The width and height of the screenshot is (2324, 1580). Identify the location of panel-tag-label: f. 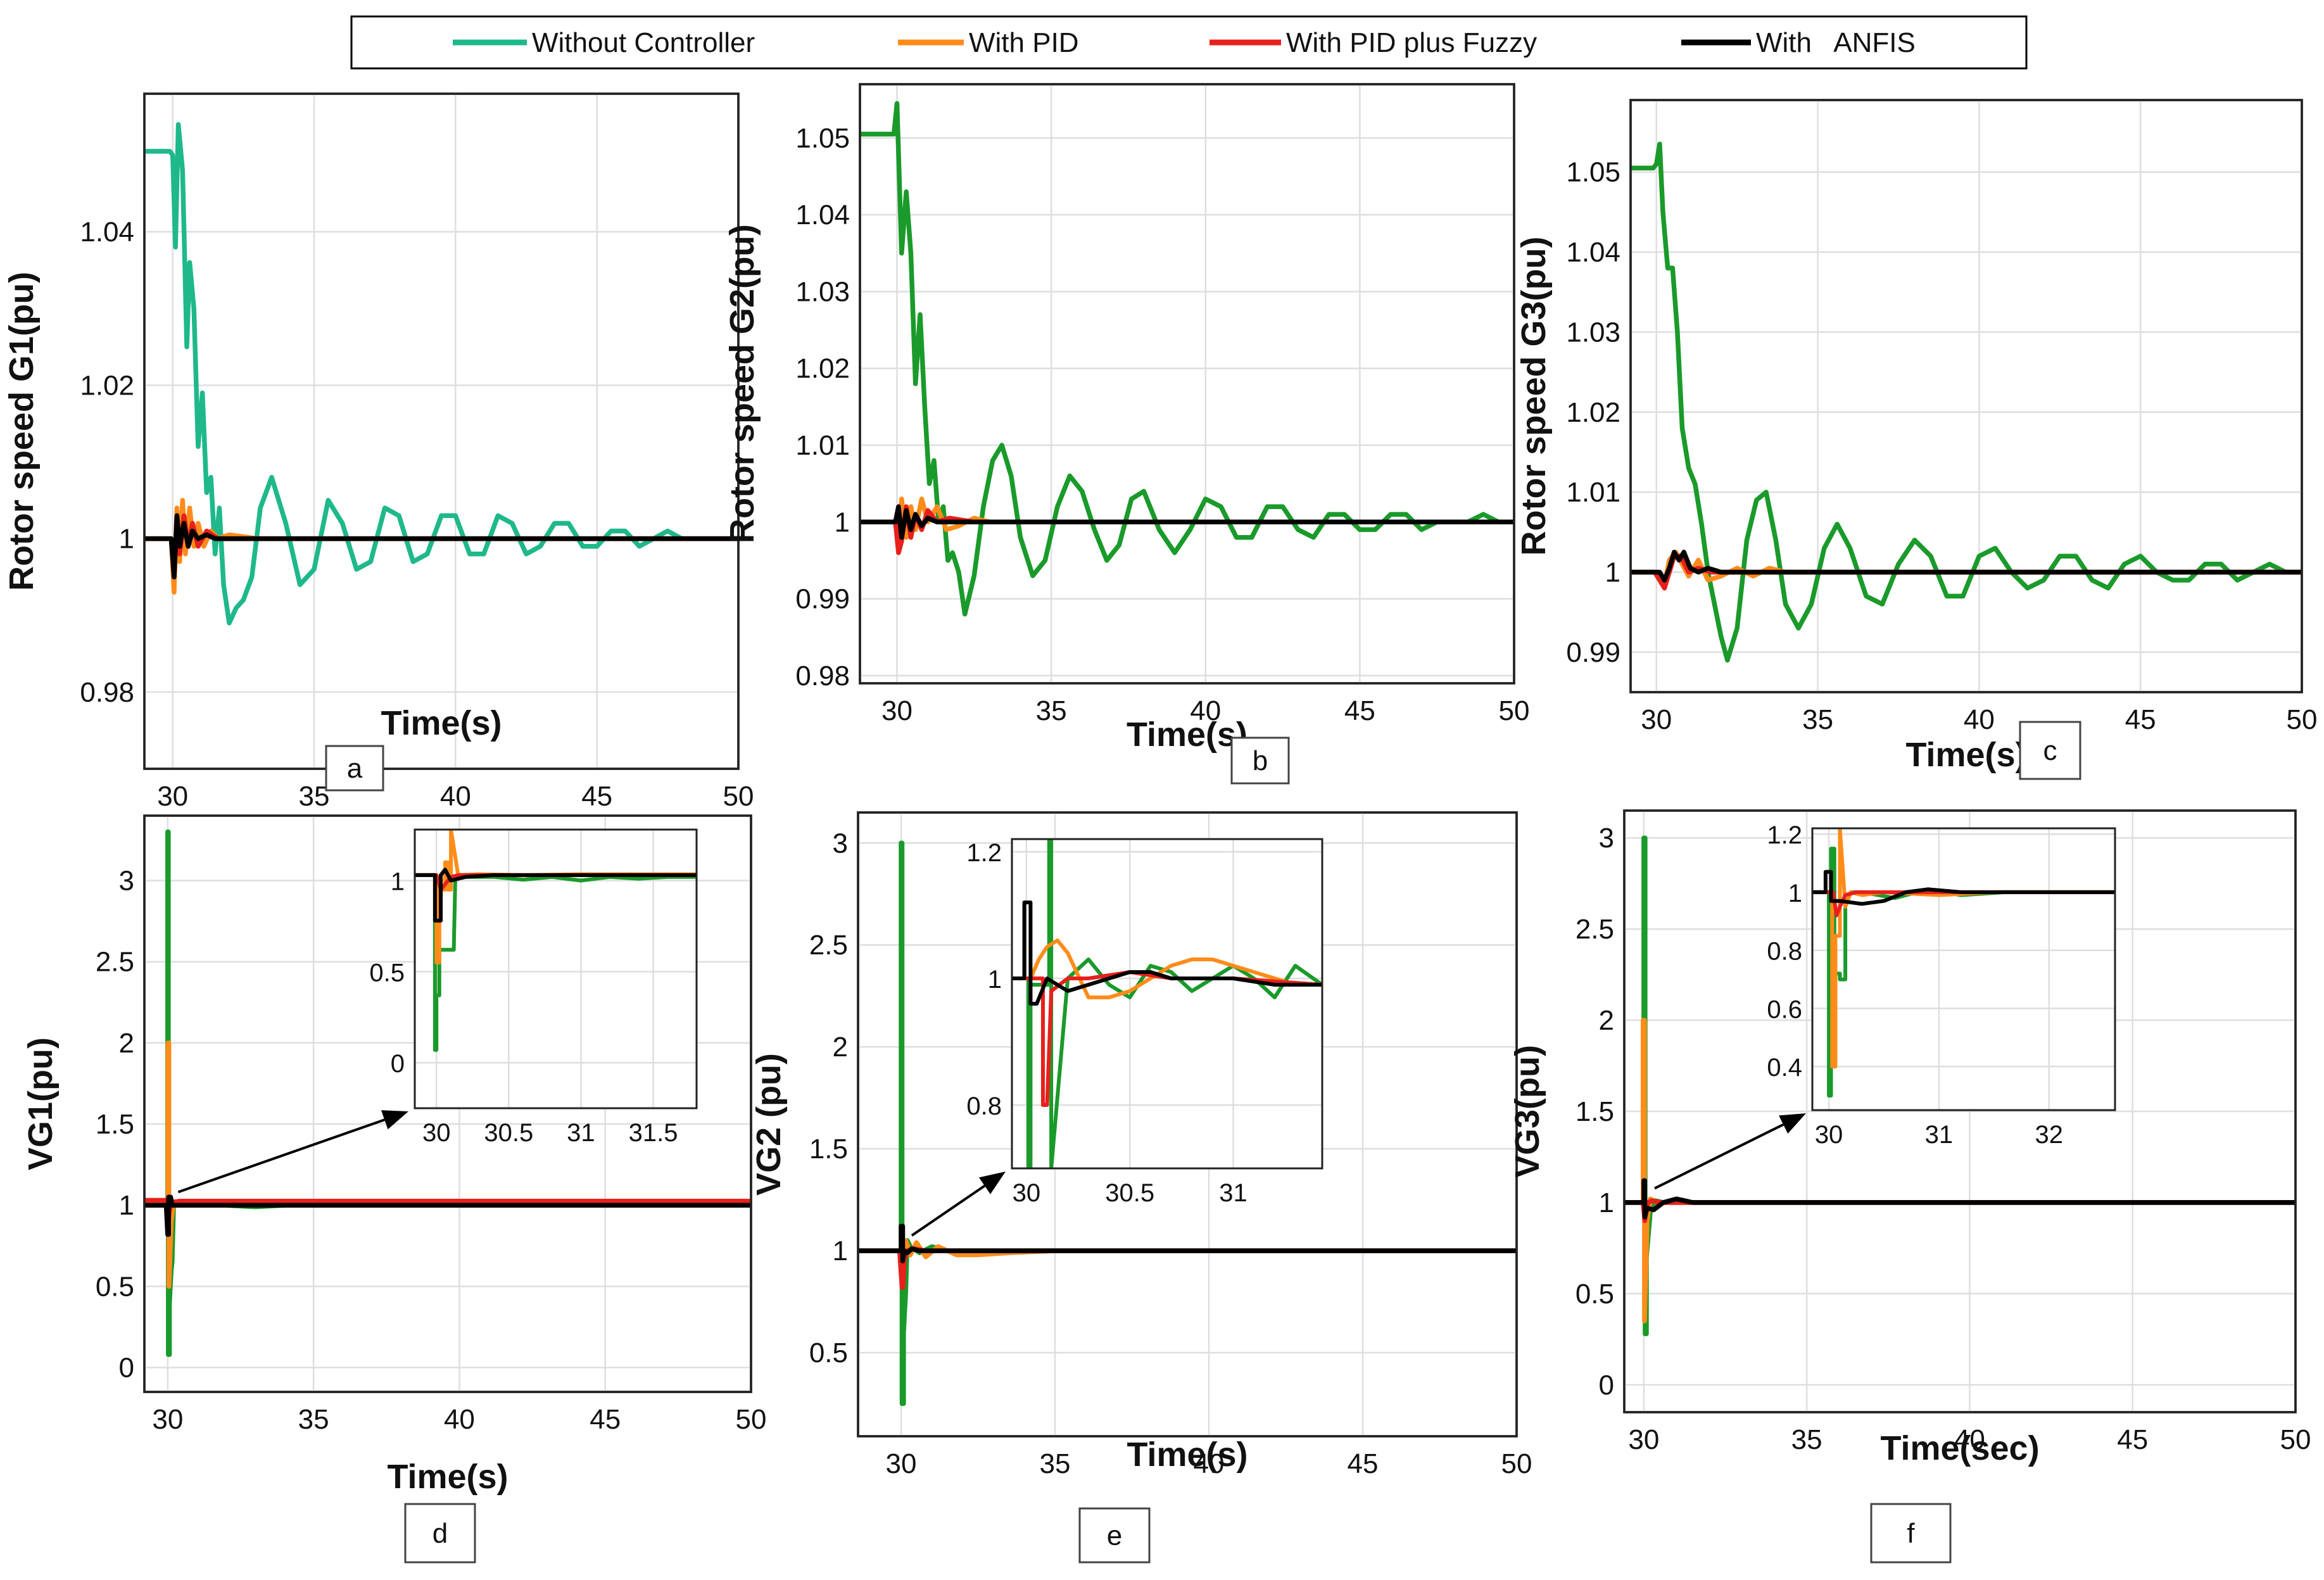
(1911, 1533).